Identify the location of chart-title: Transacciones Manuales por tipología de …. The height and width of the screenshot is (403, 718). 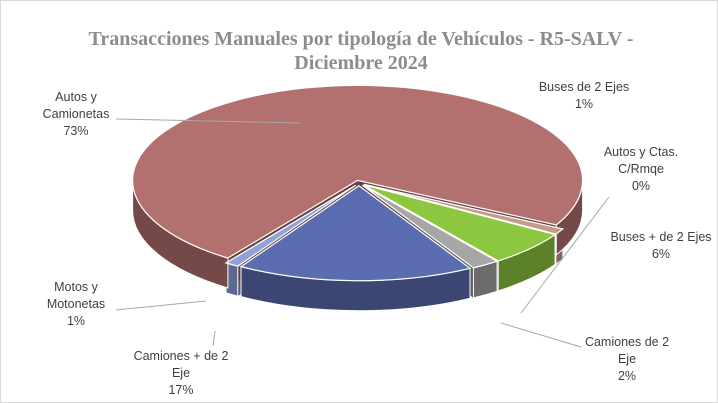
(376, 51).